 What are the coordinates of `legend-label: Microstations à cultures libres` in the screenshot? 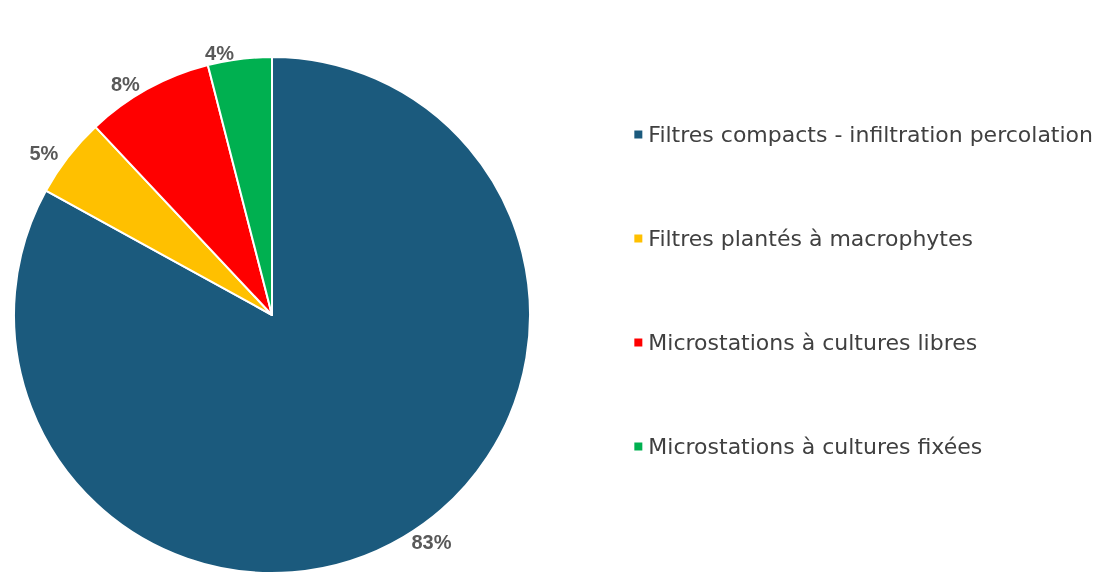 It's located at (813, 342).